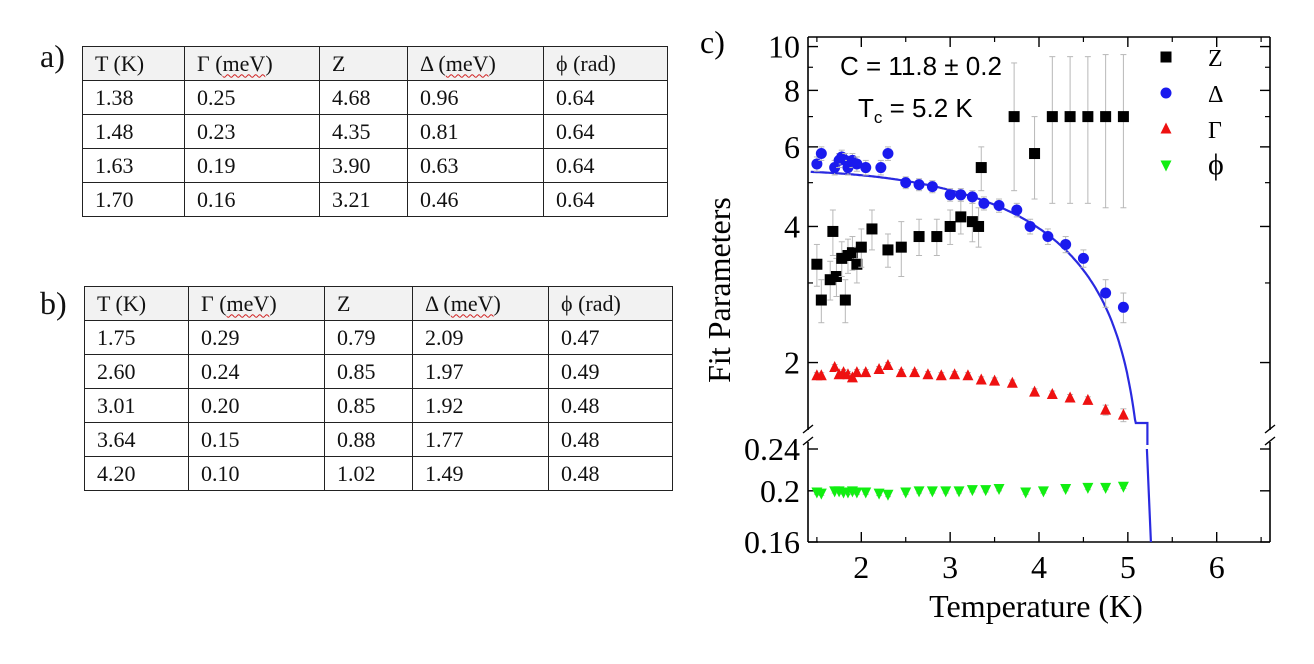  Describe the element at coordinates (363, 199) in the screenshot. I see `table-cell: 3.21` at that location.